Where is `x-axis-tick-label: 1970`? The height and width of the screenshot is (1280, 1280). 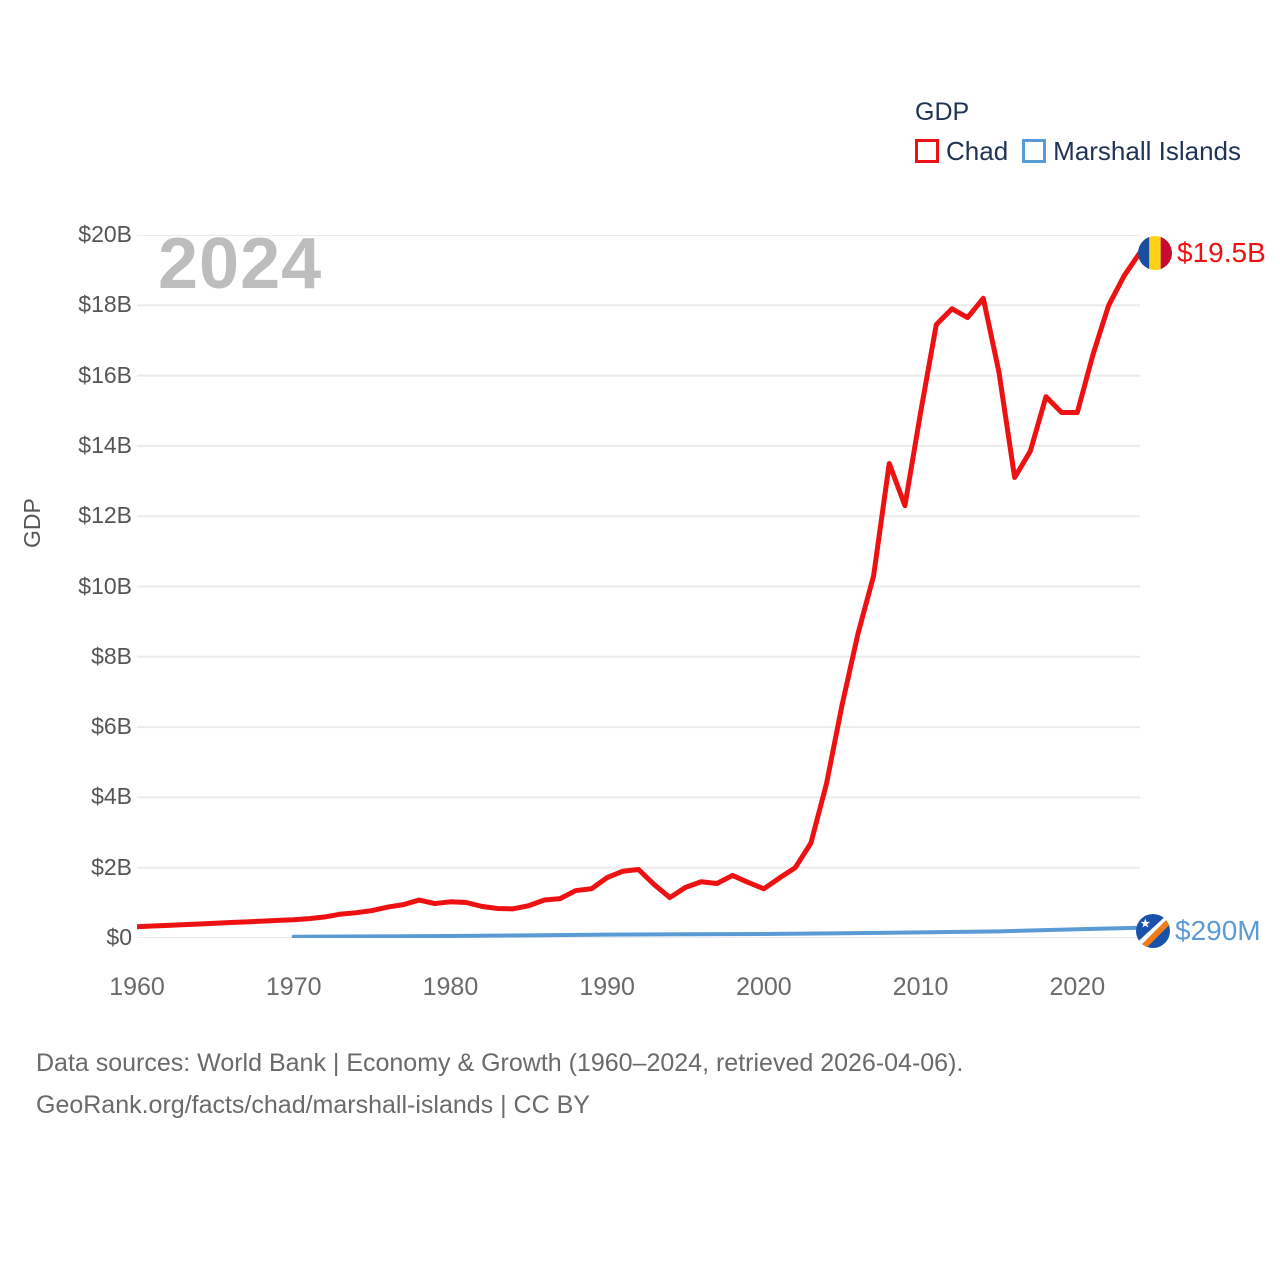
x-axis-tick-label: 1970 is located at coordinates (293, 987).